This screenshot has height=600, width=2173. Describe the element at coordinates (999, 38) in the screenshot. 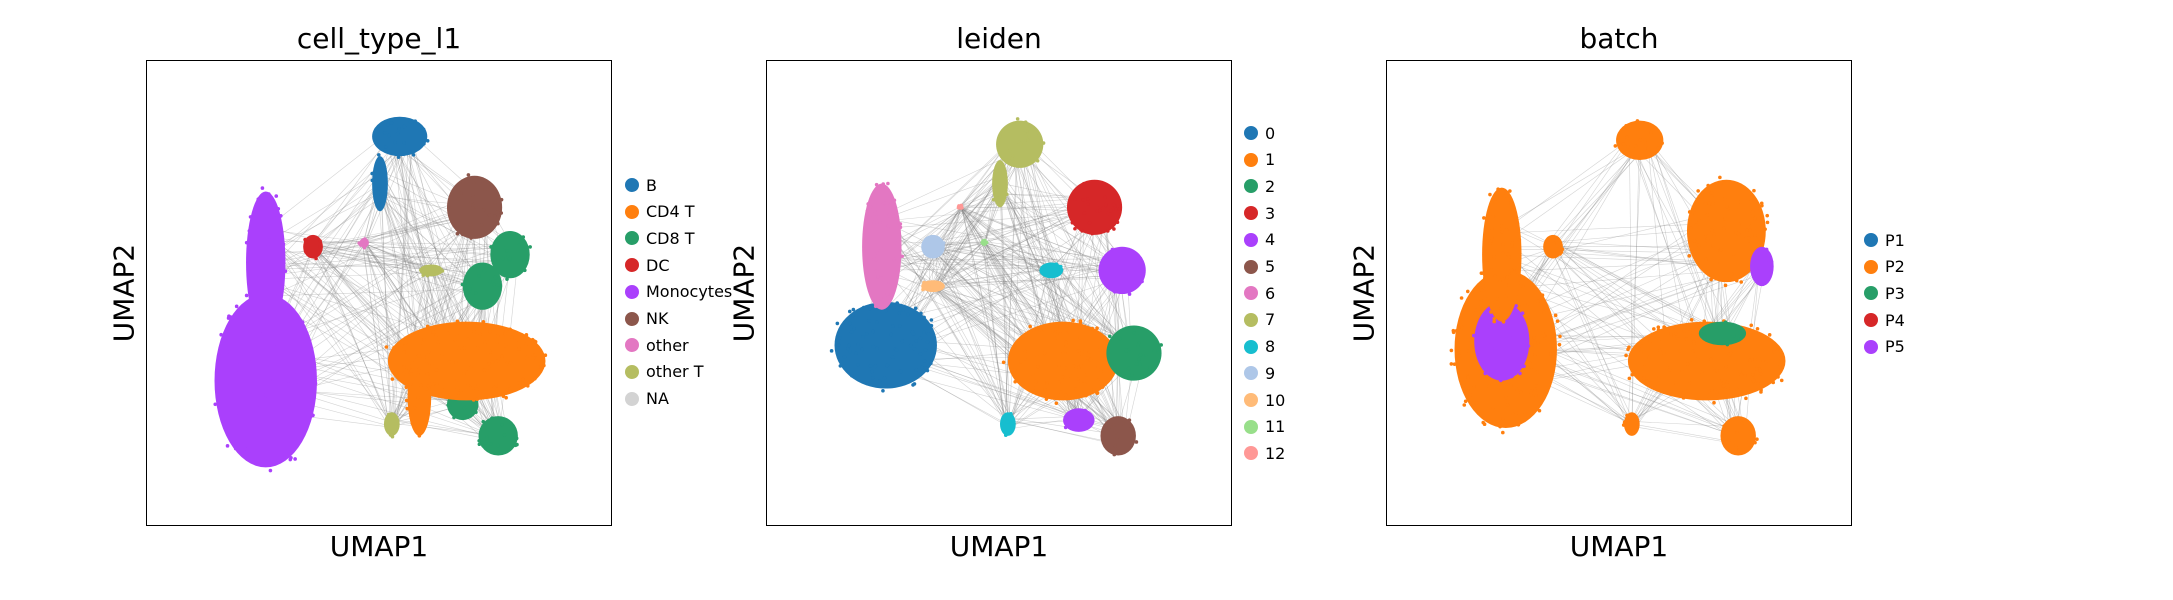

I see `panel-title: leiden` at that location.